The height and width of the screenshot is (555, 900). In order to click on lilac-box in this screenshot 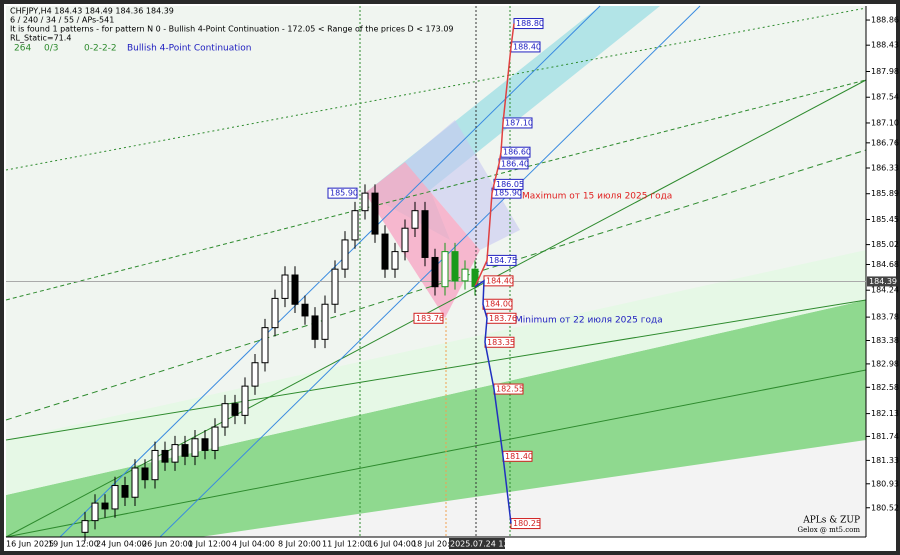, I will do `click(462, 185)`.